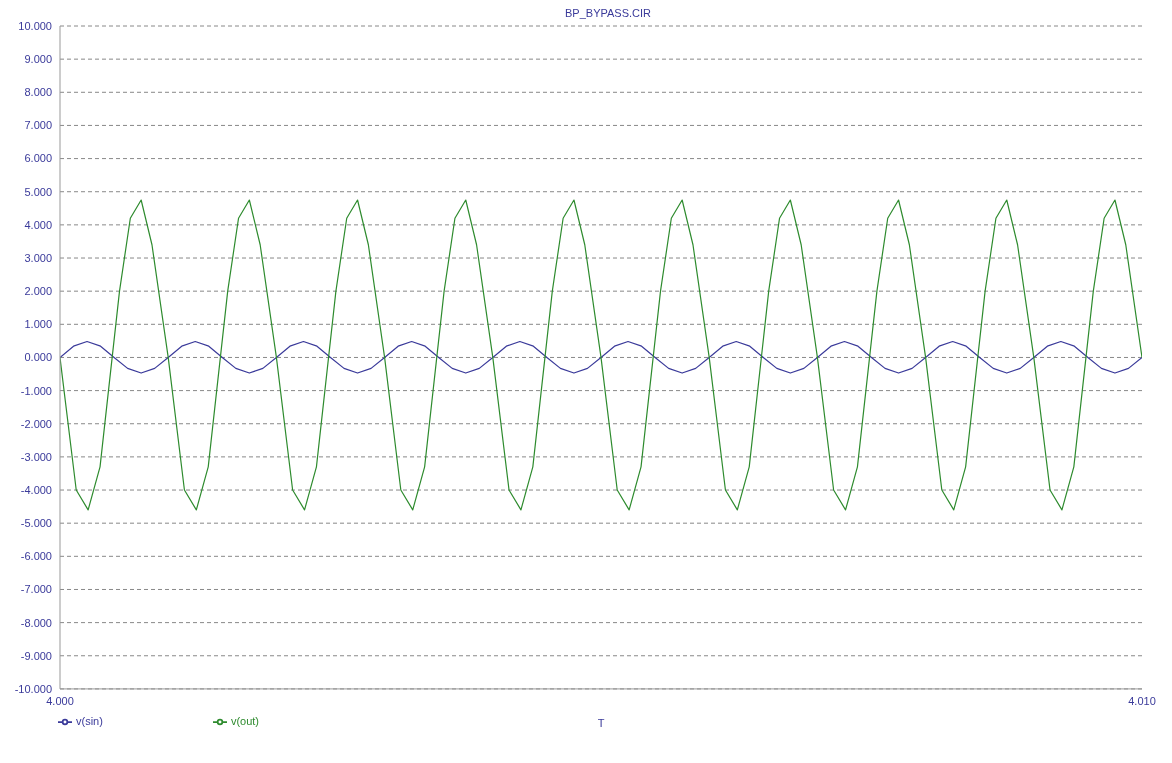  What do you see at coordinates (33, 688) in the screenshot?
I see `y-tick-label: -10.000` at bounding box center [33, 688].